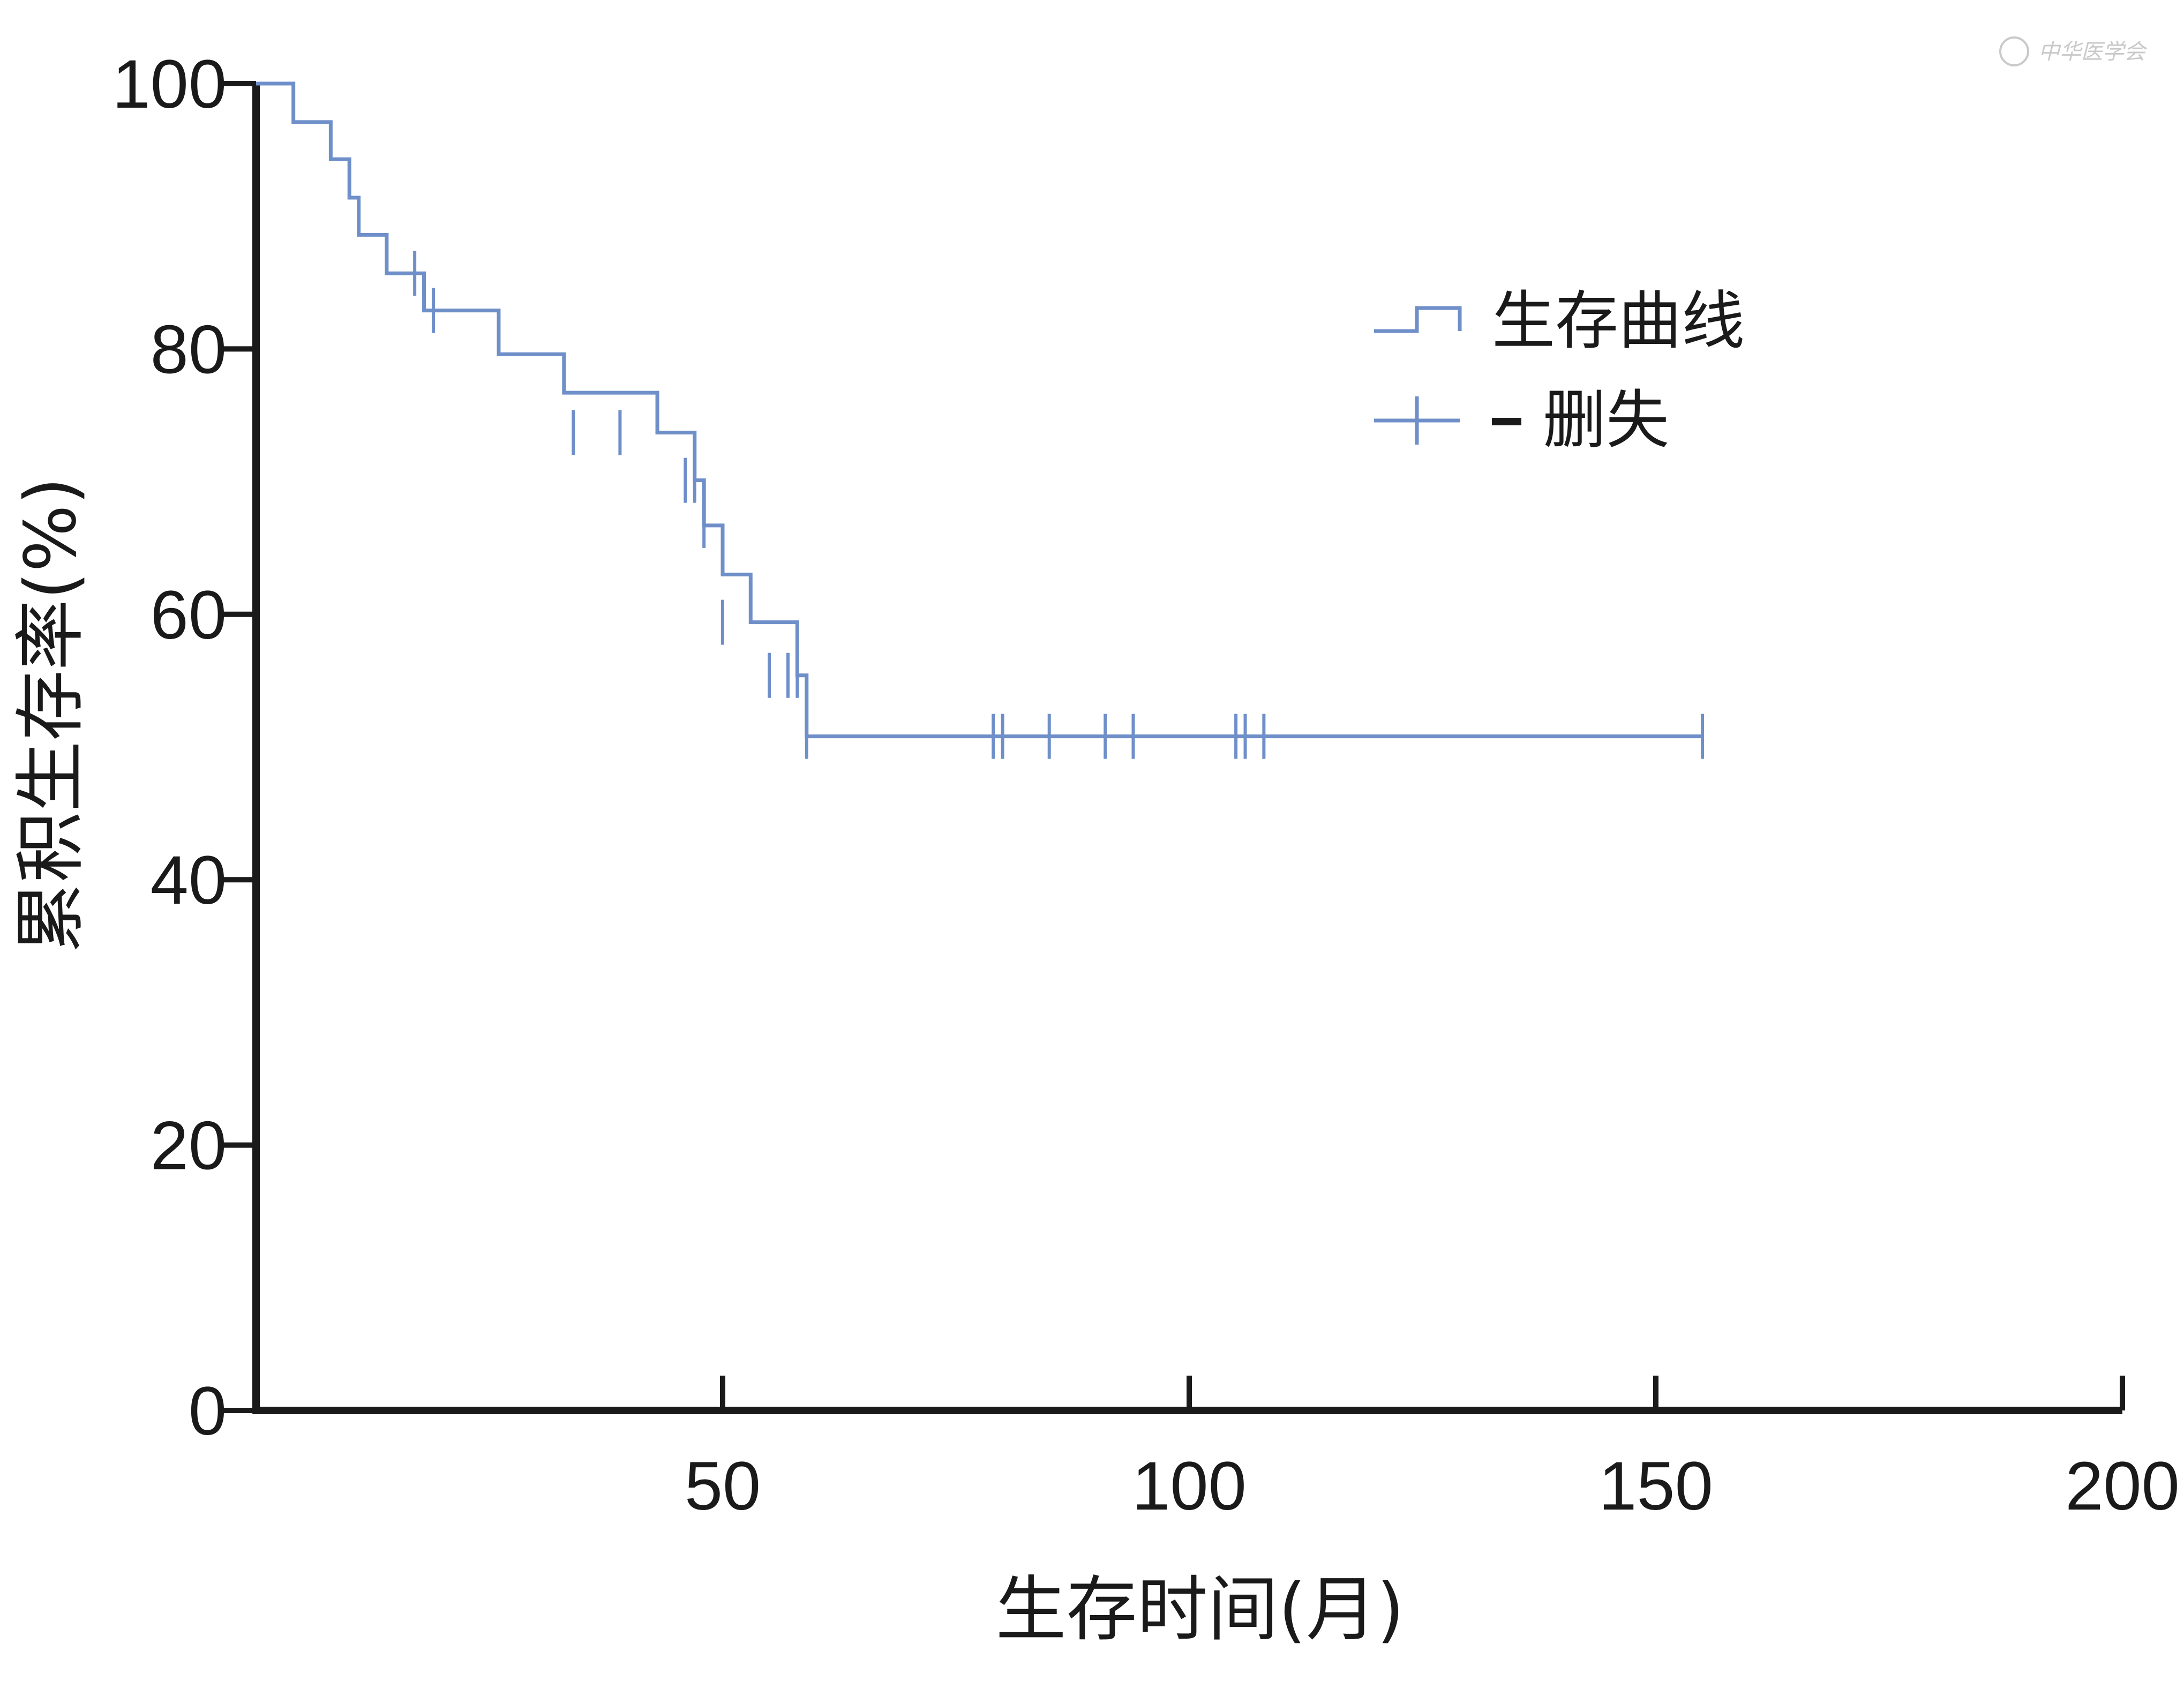  What do you see at coordinates (2093, 52) in the screenshot?
I see `watermark-text: 中华医学会` at bounding box center [2093, 52].